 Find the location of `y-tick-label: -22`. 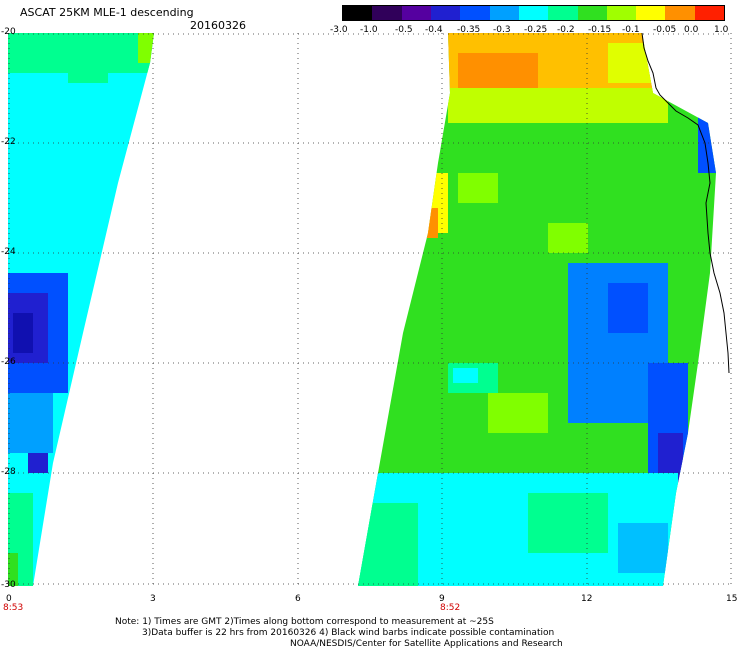

y-tick-label: -22 is located at coordinates (8, 142).